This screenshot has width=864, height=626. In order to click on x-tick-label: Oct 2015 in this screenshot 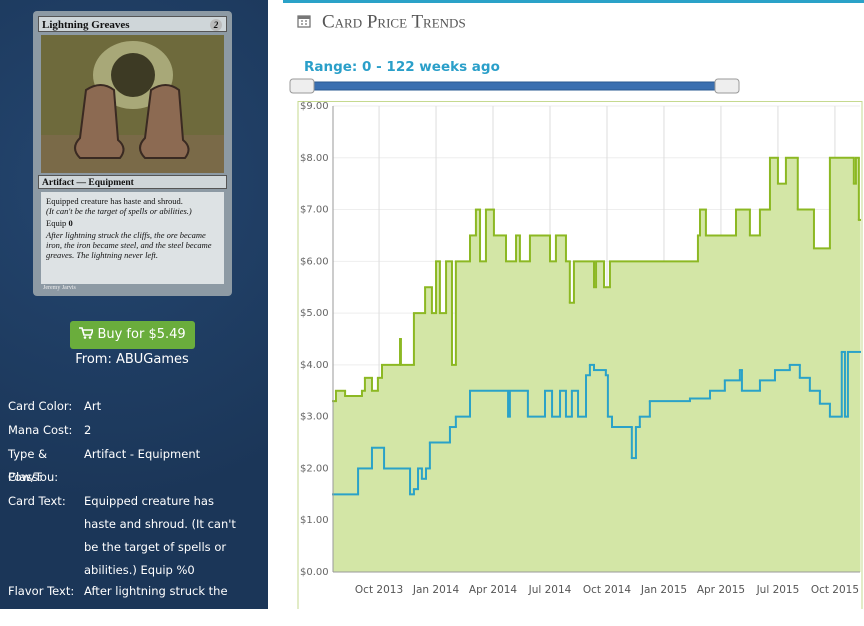, I will do `click(835, 590)`.